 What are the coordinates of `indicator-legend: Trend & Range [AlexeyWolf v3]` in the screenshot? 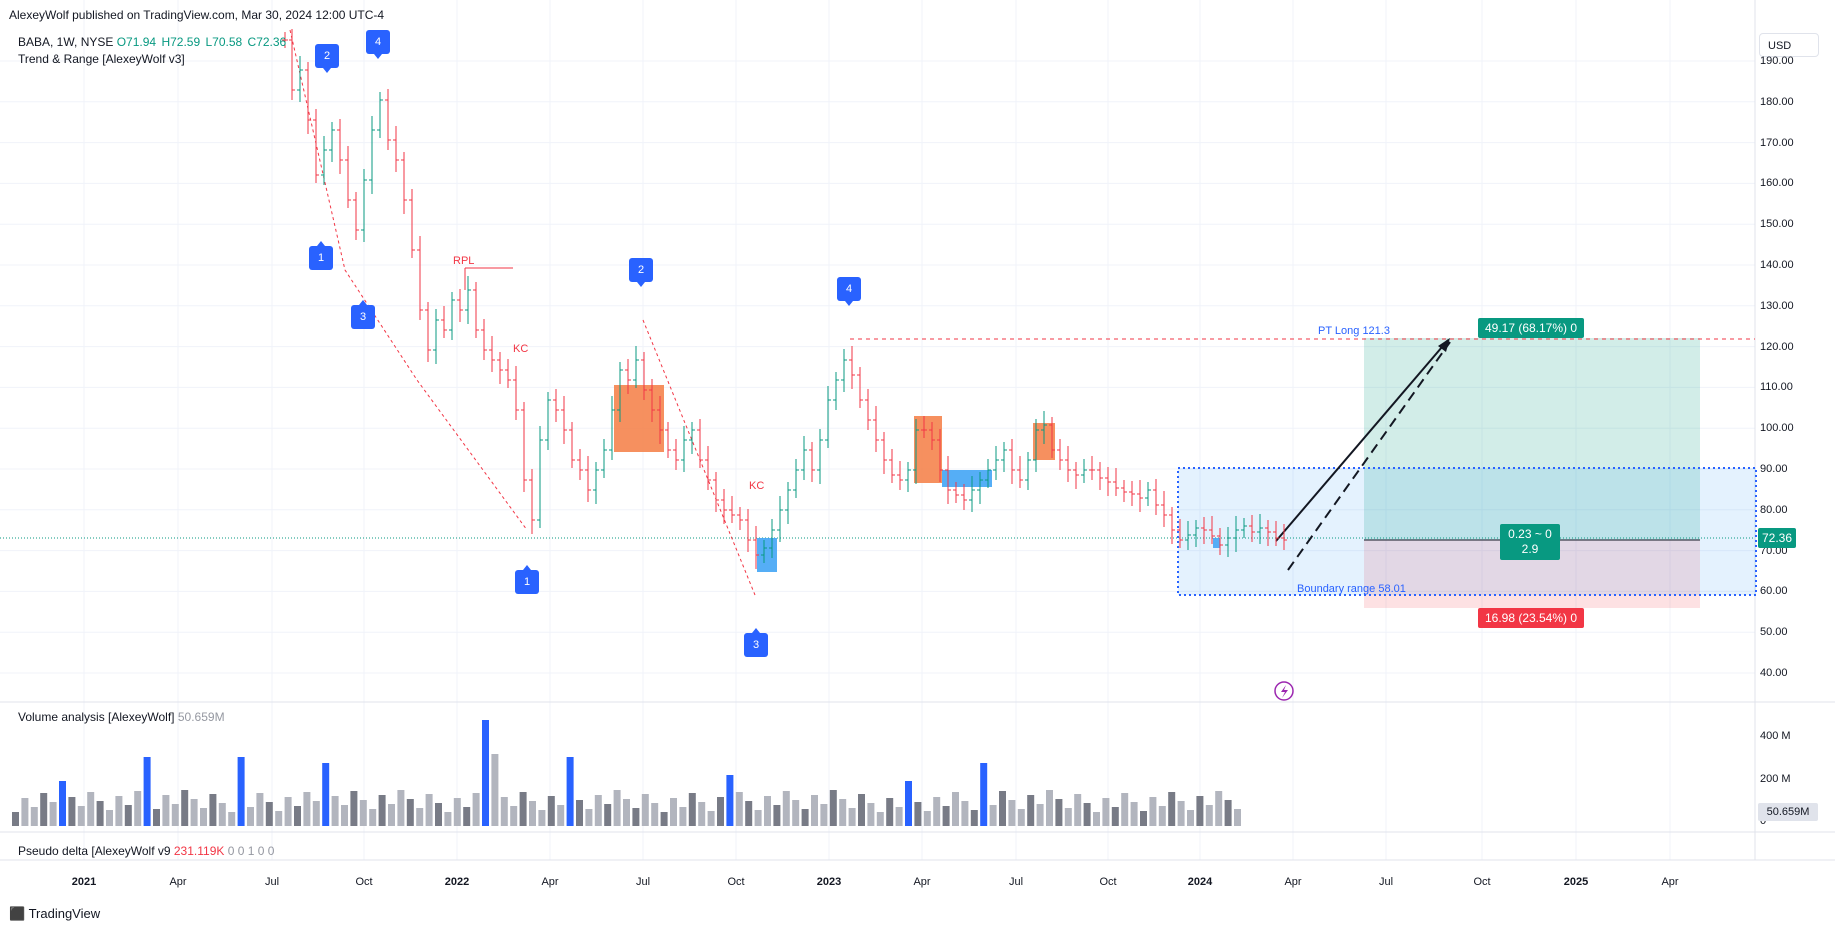 It's located at (101, 59).